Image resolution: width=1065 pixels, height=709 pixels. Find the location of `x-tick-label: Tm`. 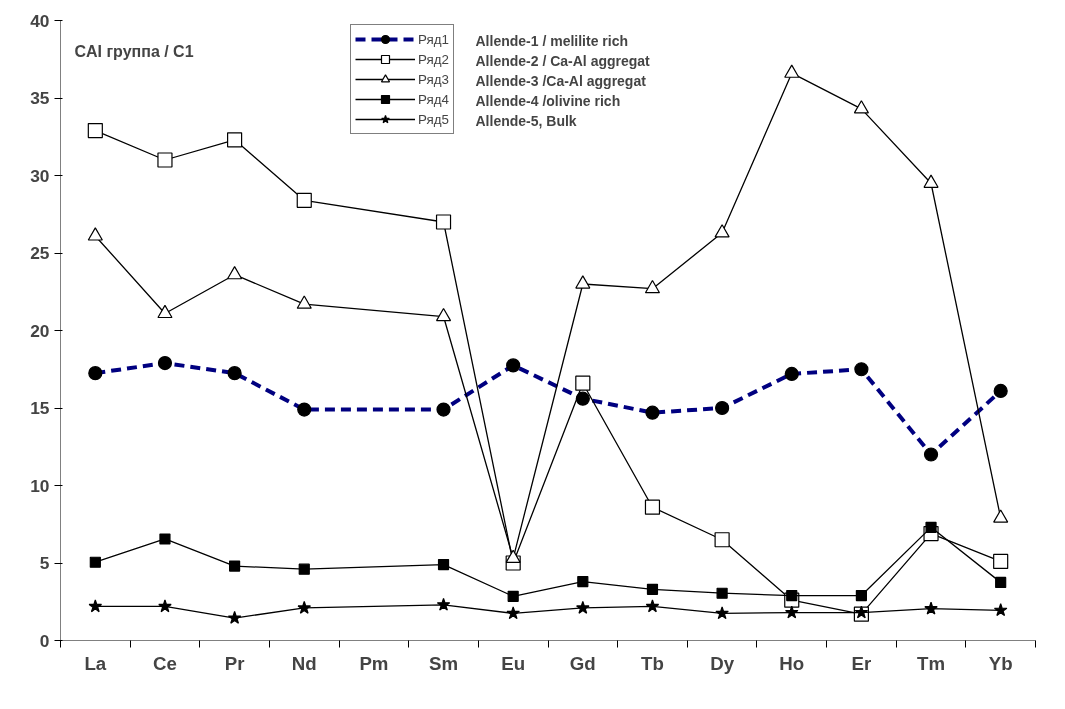

x-tick-label: Tm is located at coordinates (931, 663).